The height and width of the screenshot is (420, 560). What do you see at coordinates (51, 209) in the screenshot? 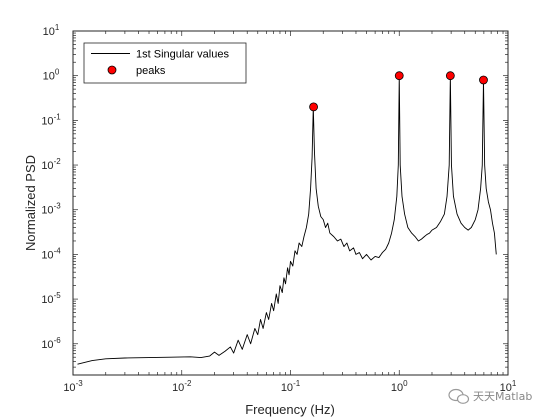
I see `y-tick-label: 10⁻³` at bounding box center [51, 209].